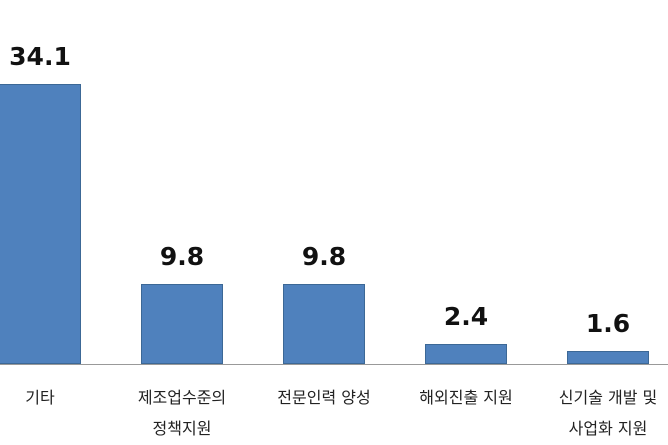 The width and height of the screenshot is (668, 445). Describe the element at coordinates (466, 317) in the screenshot. I see `data-label: 2.4` at that location.